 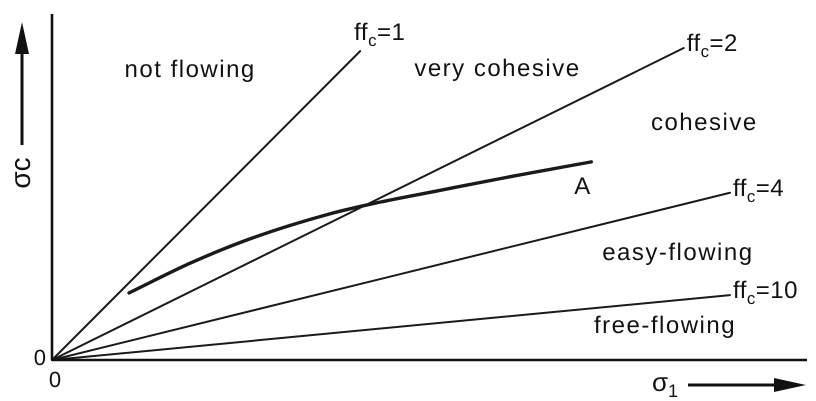 What do you see at coordinates (665, 384) in the screenshot?
I see `x-axis-title: σ$_{1}$` at bounding box center [665, 384].